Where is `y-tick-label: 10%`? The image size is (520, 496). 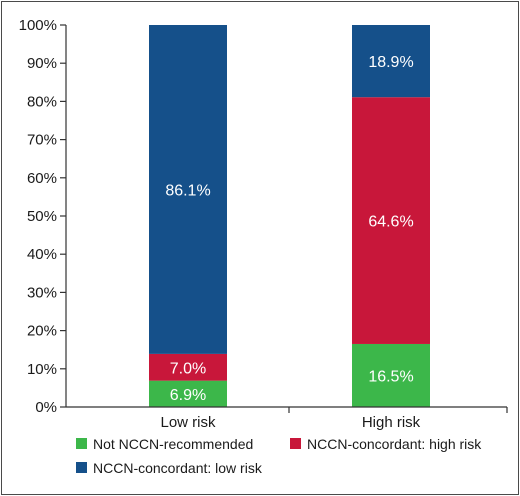
y-tick-label: 10% is located at coordinates (42, 369).